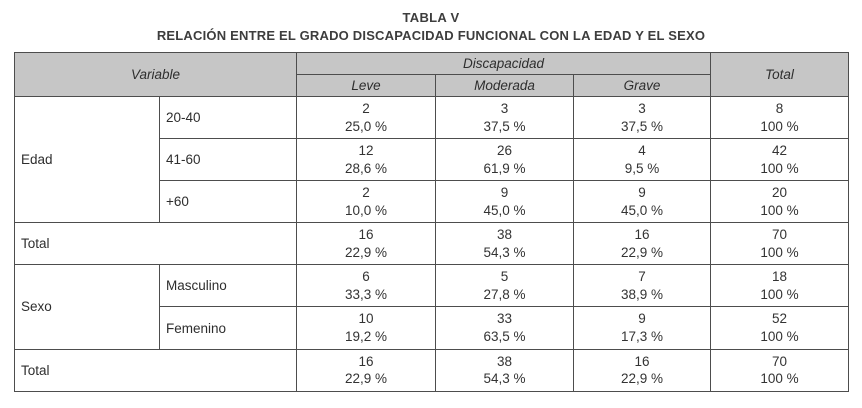  Describe the element at coordinates (779, 108) in the screenshot. I see `cell-count: 8` at that location.